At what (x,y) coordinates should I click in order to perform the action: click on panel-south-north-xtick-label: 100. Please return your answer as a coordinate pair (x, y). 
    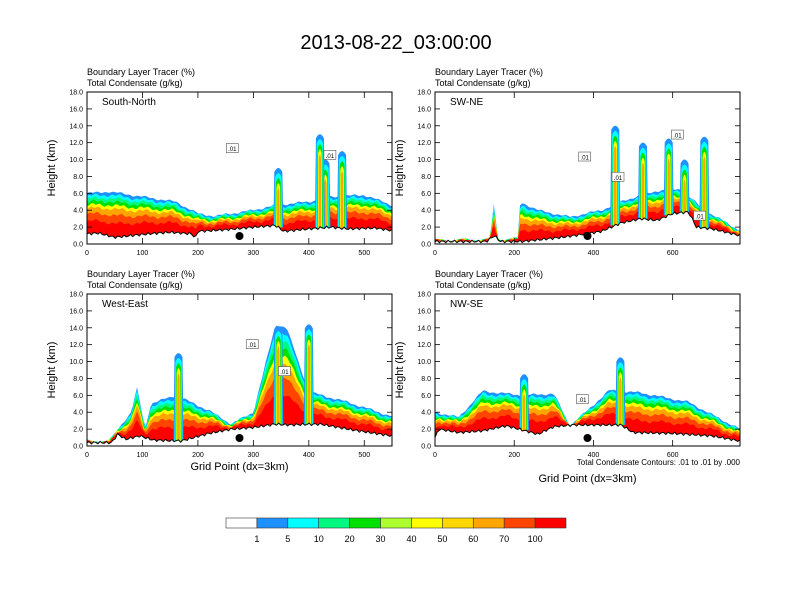
    Looking at the image, I should click on (143, 253).